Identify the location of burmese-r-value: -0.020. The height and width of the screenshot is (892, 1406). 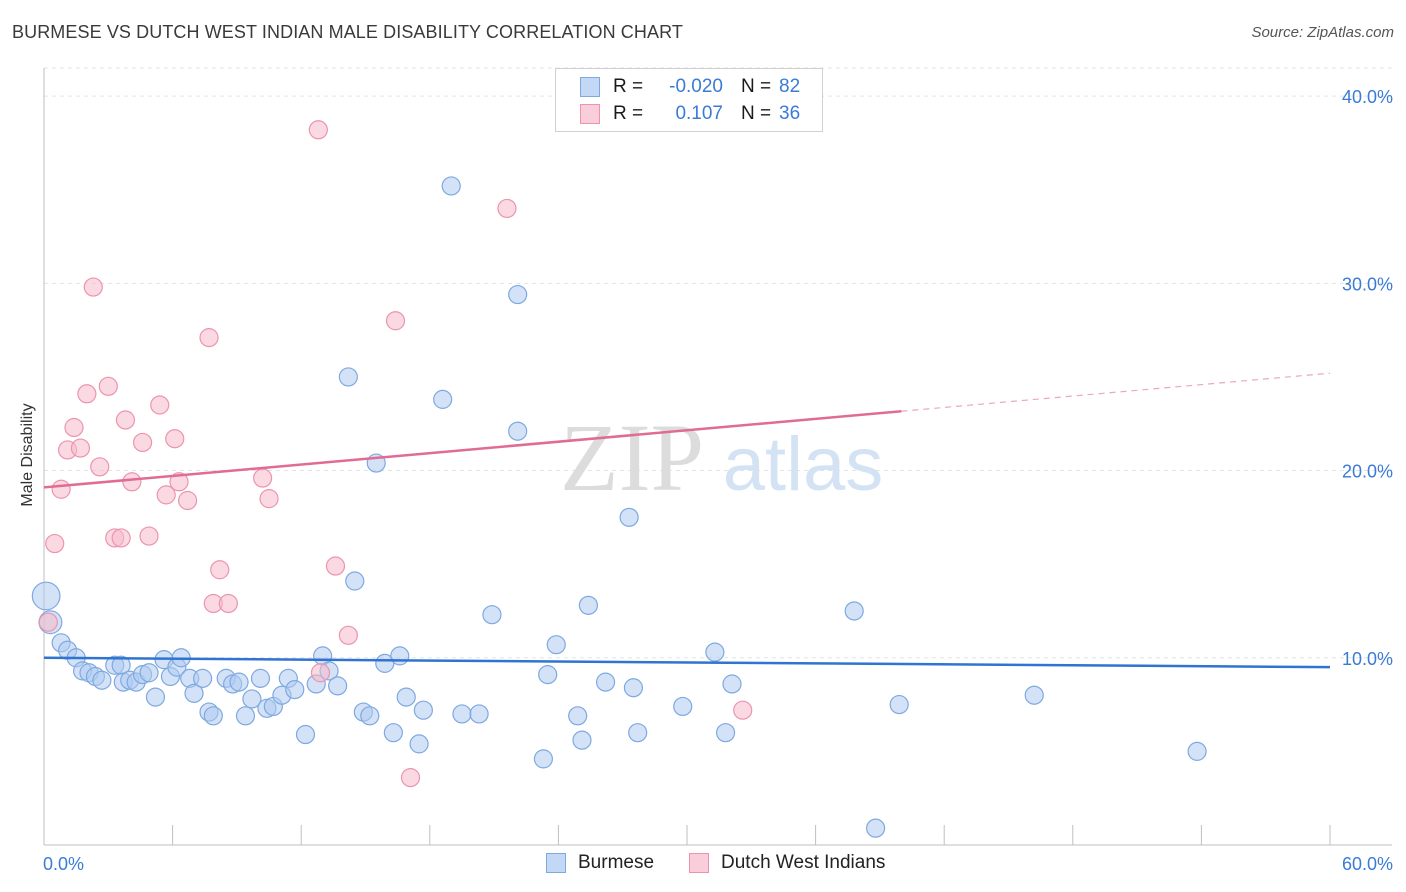
(696, 86).